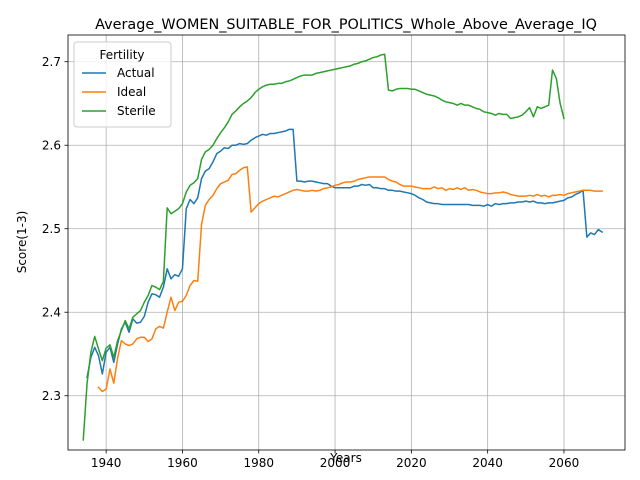 Image resolution: width=640 pixels, height=480 pixels. I want to click on legend-entries: Actual Ideal Sterile, so click(119, 92).